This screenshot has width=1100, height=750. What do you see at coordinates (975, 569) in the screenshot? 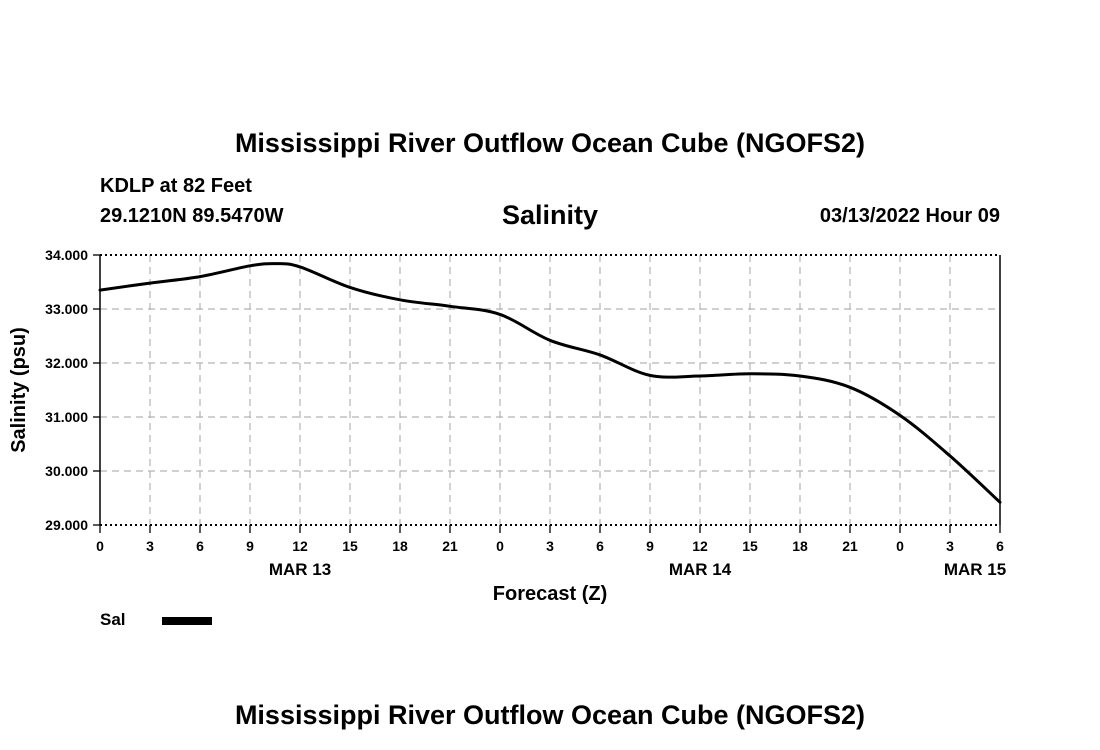
I see `date-label: MAR 15` at bounding box center [975, 569].